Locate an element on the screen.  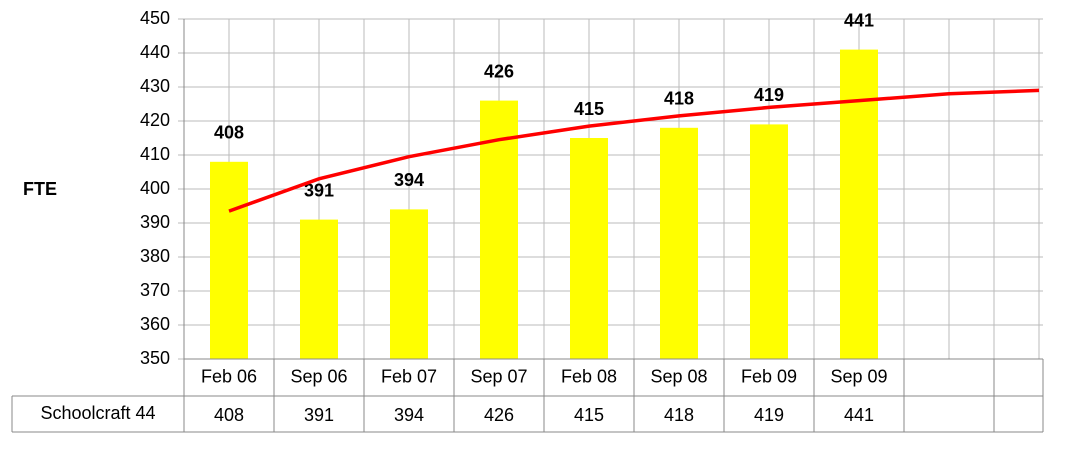
table-value: 415 is located at coordinates (589, 415).